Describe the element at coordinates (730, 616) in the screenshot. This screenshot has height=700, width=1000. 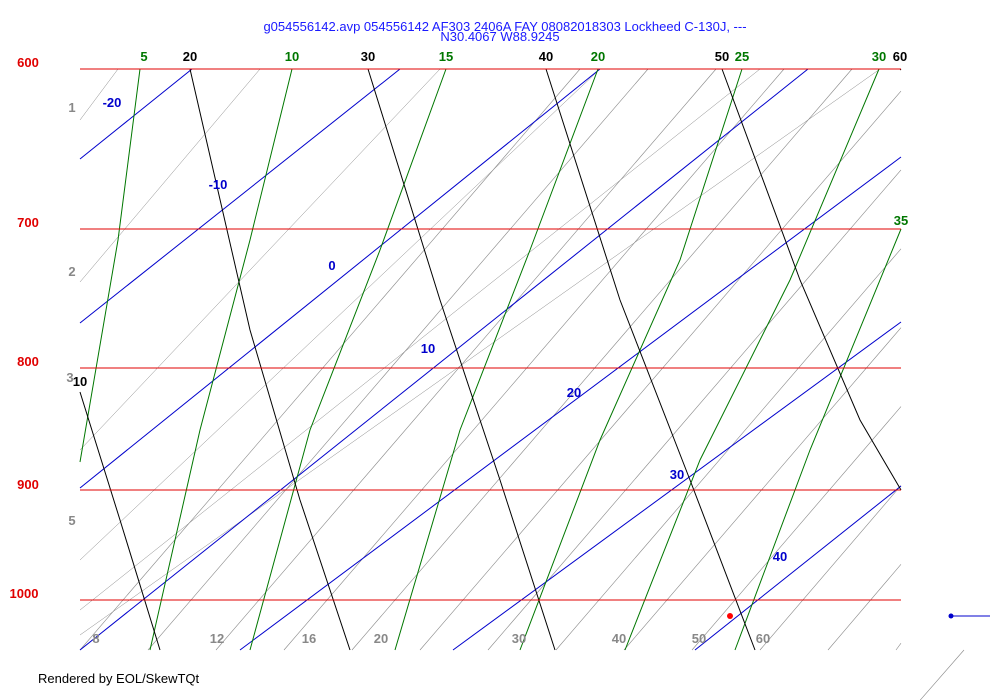
I see `observation-point` at that location.